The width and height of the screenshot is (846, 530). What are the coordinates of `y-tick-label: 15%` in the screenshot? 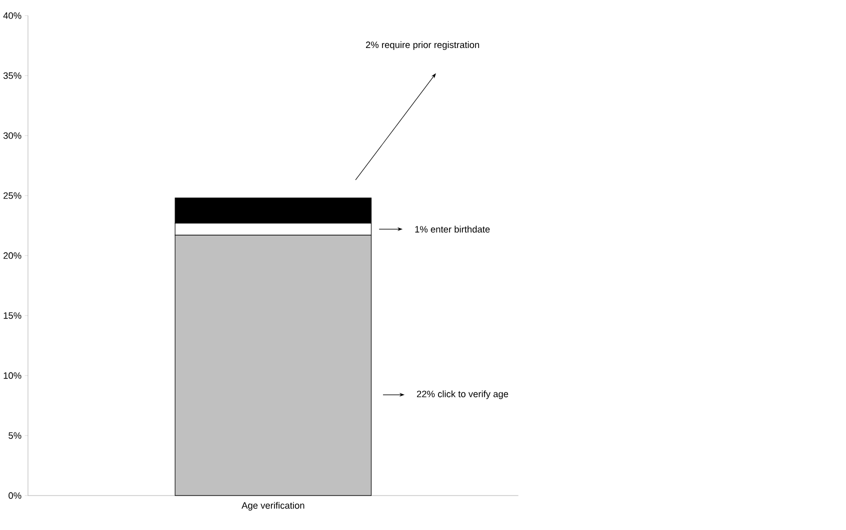 It's located at (13, 315).